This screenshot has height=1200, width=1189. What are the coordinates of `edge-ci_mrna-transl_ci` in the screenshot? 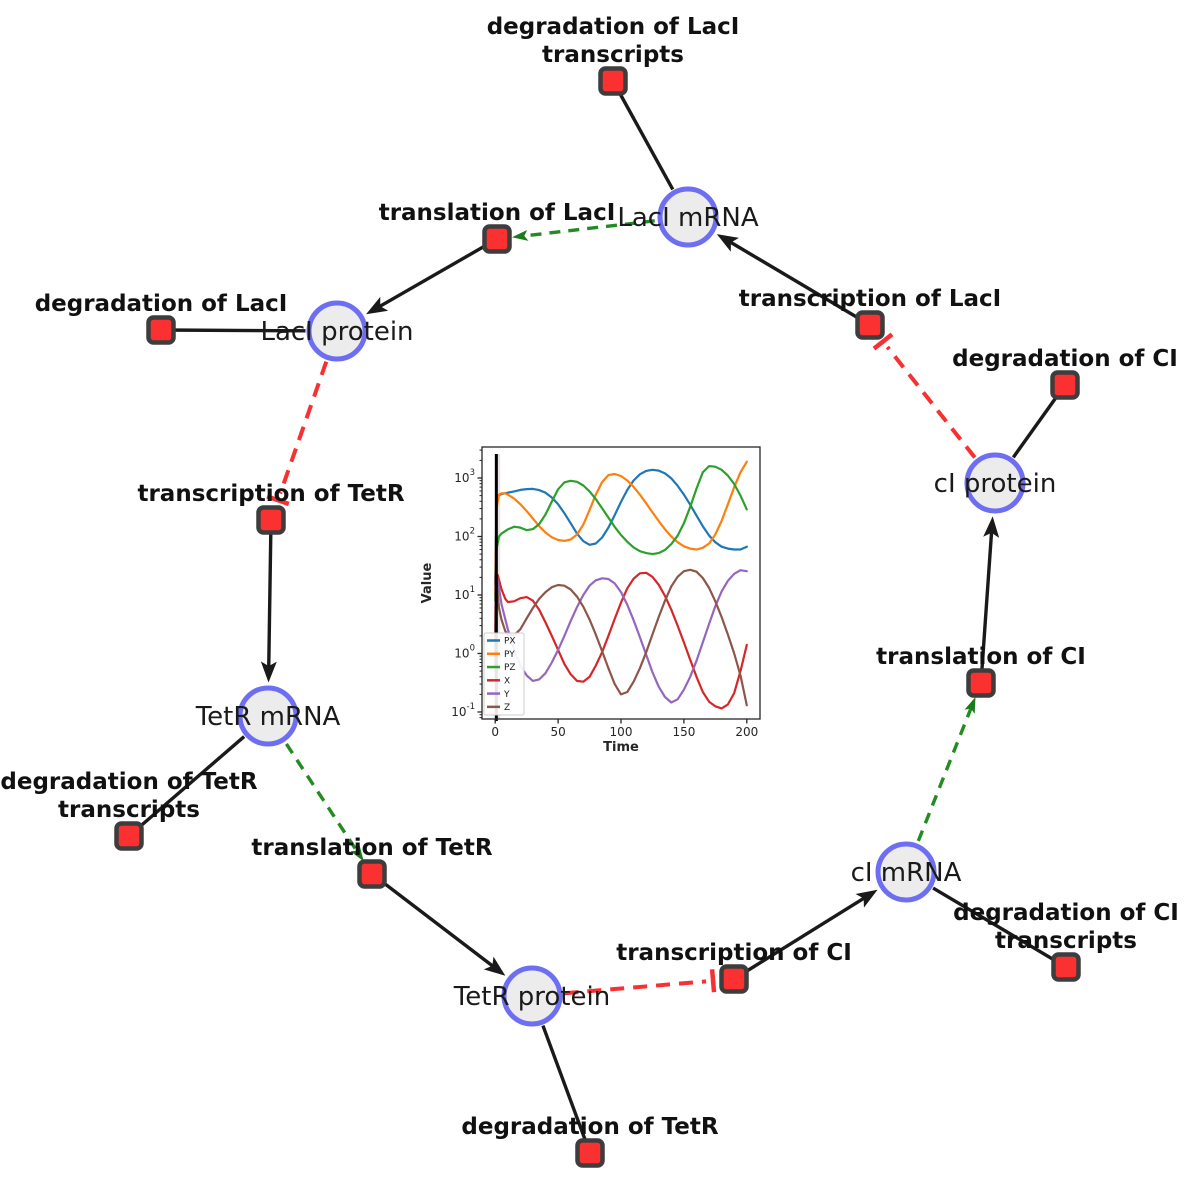 It's located at (946, 769).